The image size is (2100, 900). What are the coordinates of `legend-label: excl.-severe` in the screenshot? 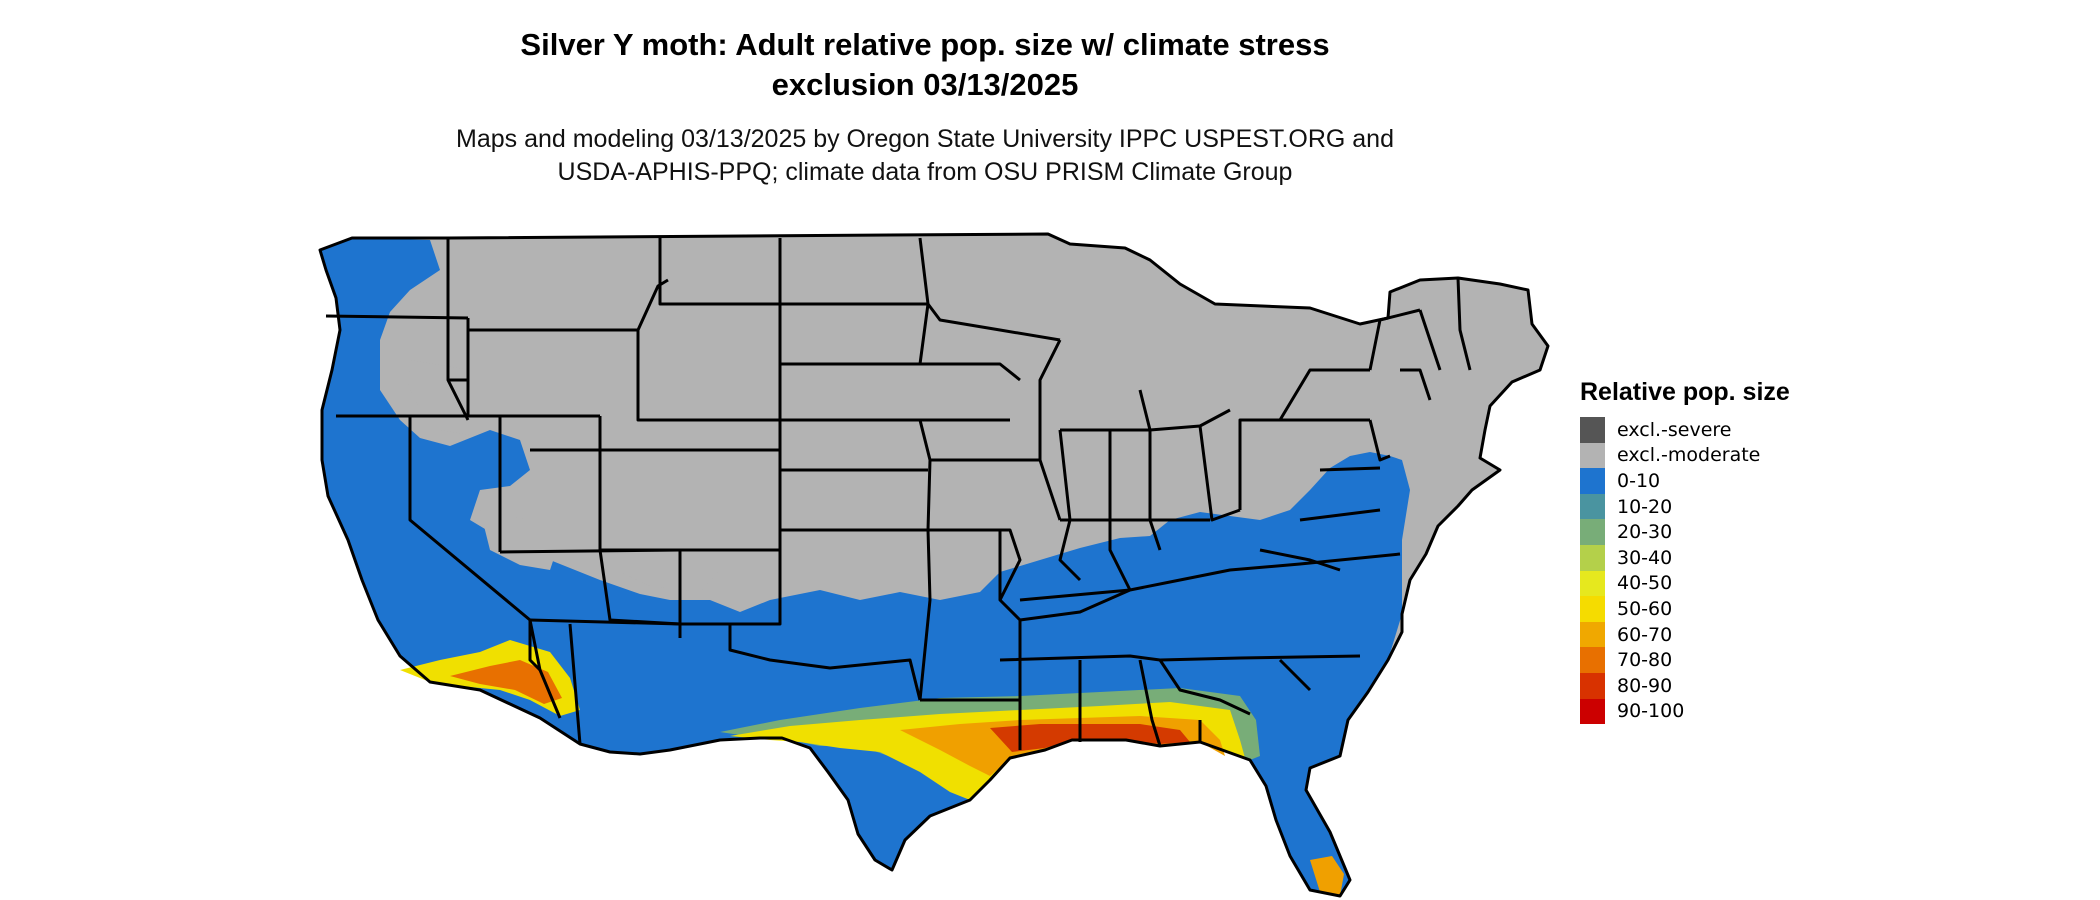 It's located at (1674, 429).